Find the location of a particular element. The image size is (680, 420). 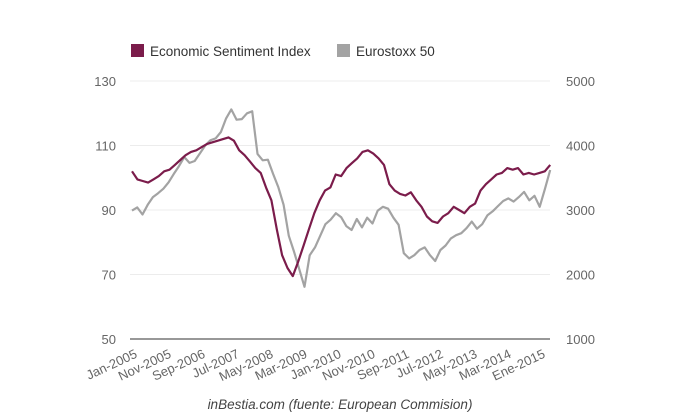

right-axis-ticks: 1000 2000 3000 4000 5000 is located at coordinates (580, 210).